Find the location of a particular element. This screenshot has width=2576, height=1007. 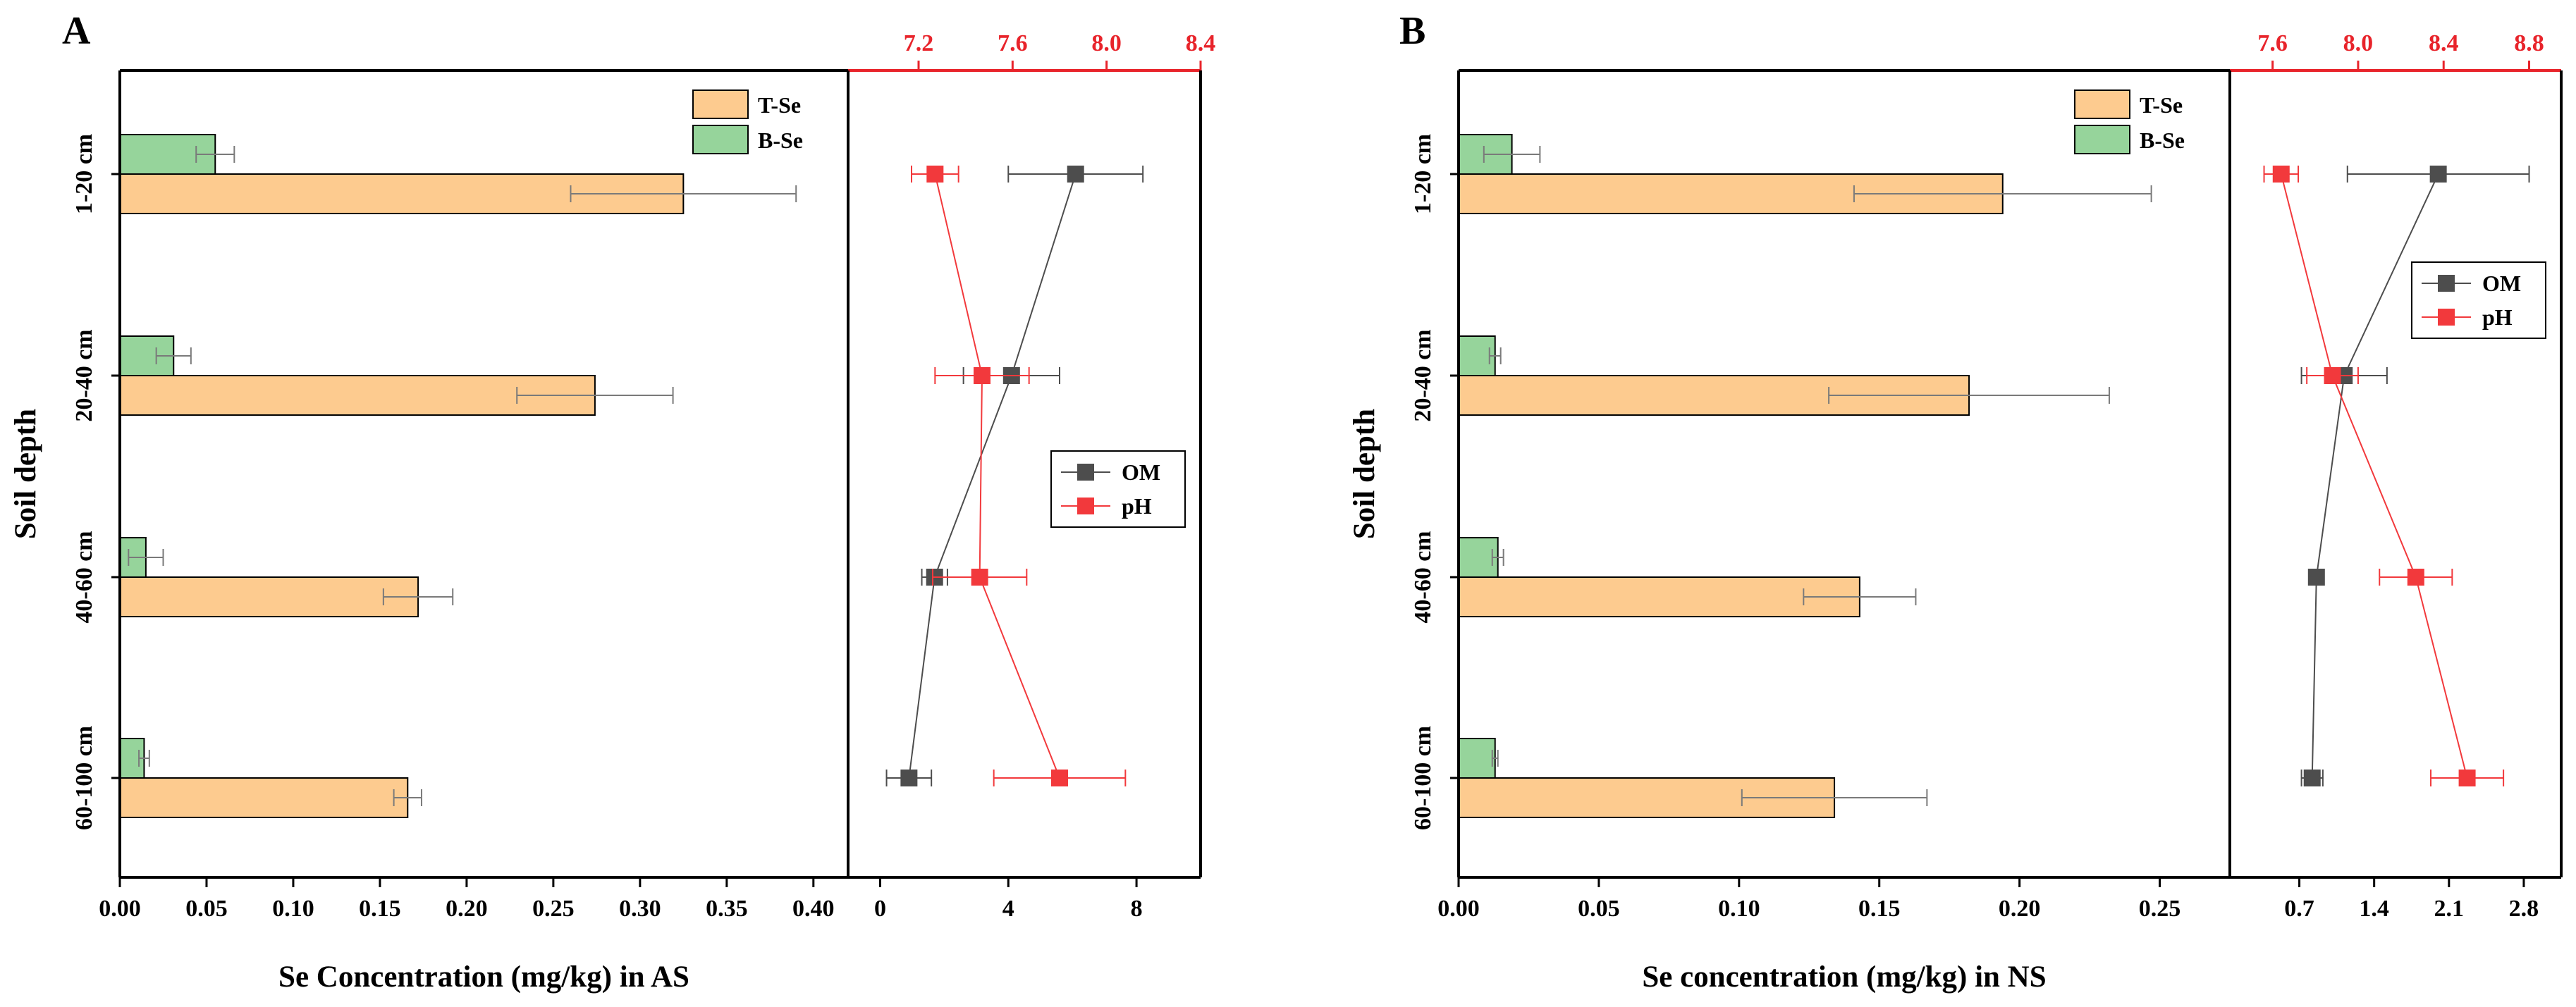

om-x-tick-label: 2.1 is located at coordinates (2449, 909).